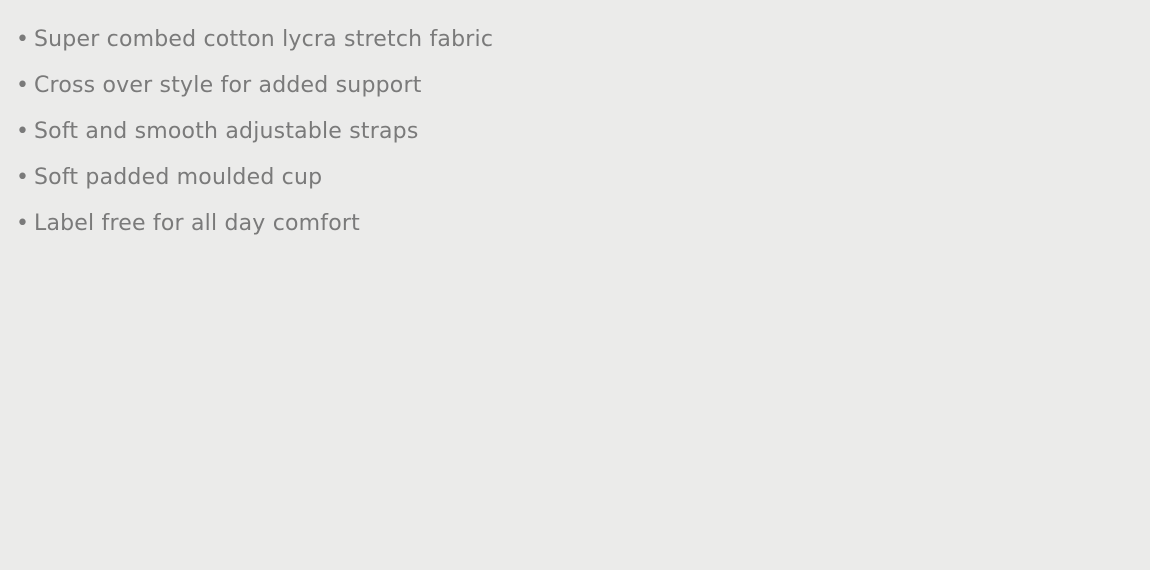 The width and height of the screenshot is (1150, 570). What do you see at coordinates (583, 132) in the screenshot?
I see `feature-item: • Soft and smooth adjustable straps` at bounding box center [583, 132].